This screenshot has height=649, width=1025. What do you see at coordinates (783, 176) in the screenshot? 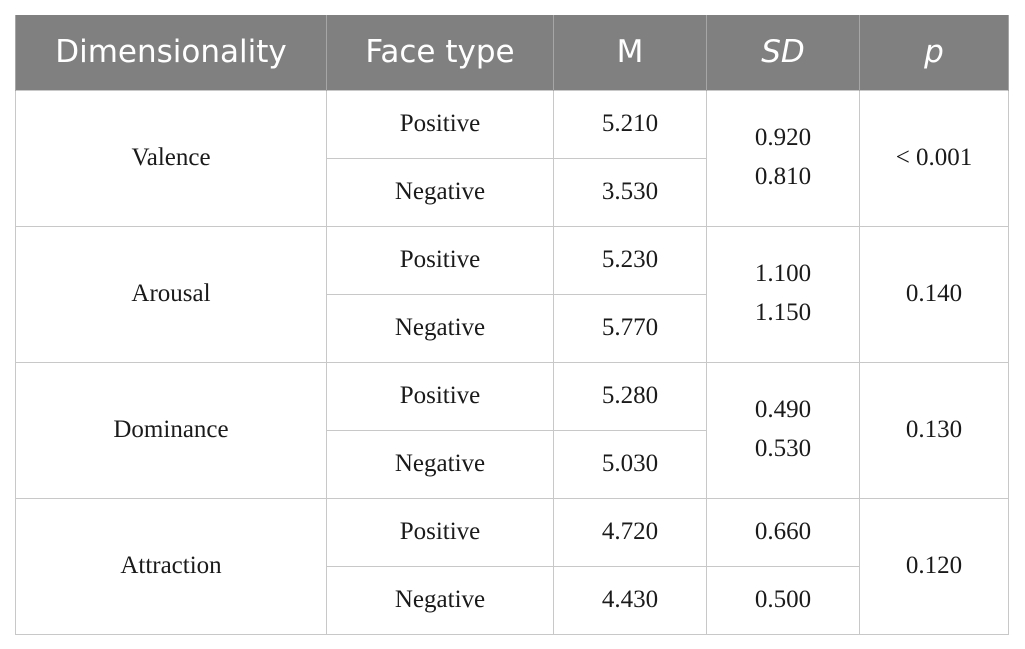
I see `sd-value: 0.810` at bounding box center [783, 176].